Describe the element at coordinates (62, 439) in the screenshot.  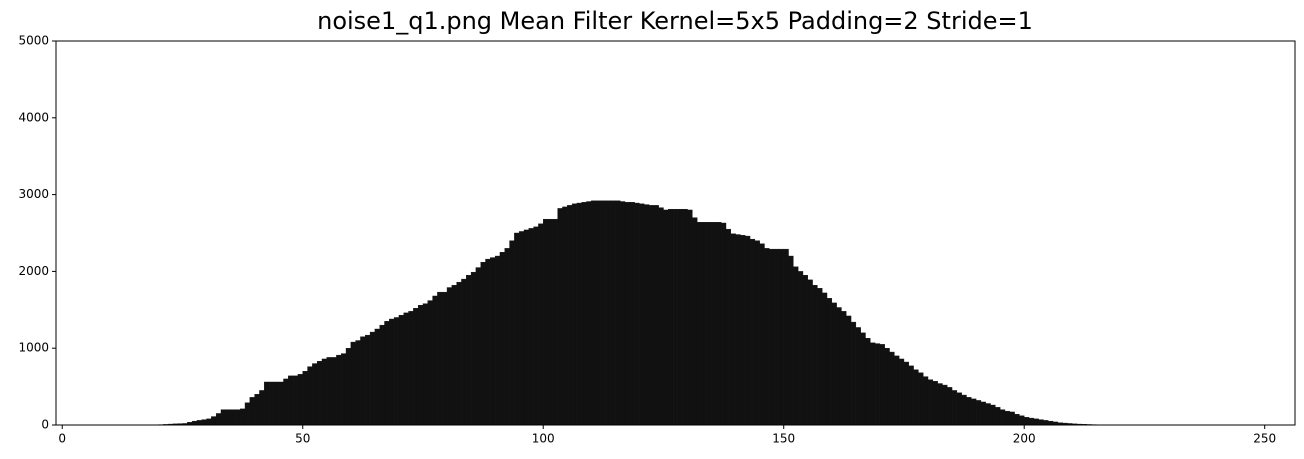
I see `x-tick-label: 0` at that location.